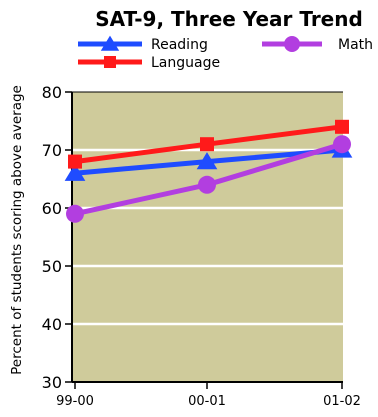 Image resolution: width=378 pixels, height=417 pixels. What do you see at coordinates (149, 63) in the screenshot?
I see `legend-item-language: Language` at bounding box center [149, 63].